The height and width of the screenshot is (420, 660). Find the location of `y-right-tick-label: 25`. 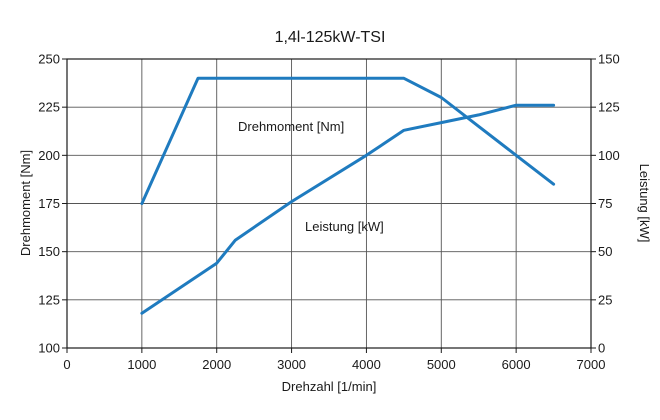

y-right-tick-label: 25 is located at coordinates (605, 299).